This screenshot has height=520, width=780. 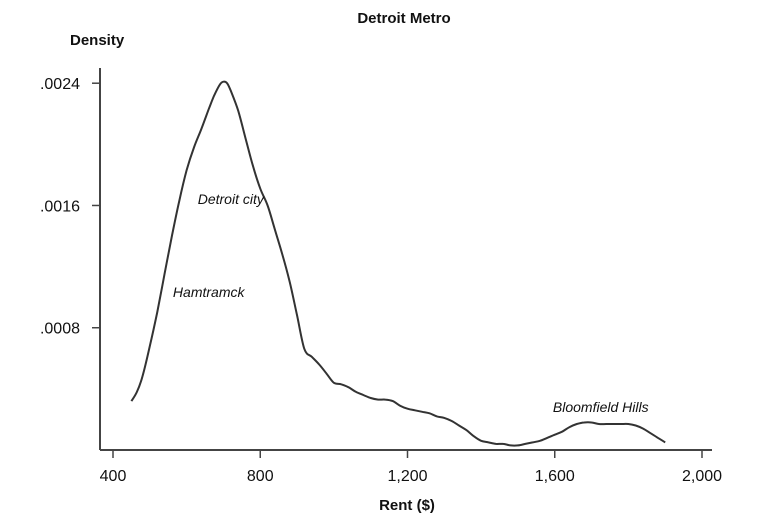 I want to click on curve-annotation: Detroit city, so click(x=231, y=199).